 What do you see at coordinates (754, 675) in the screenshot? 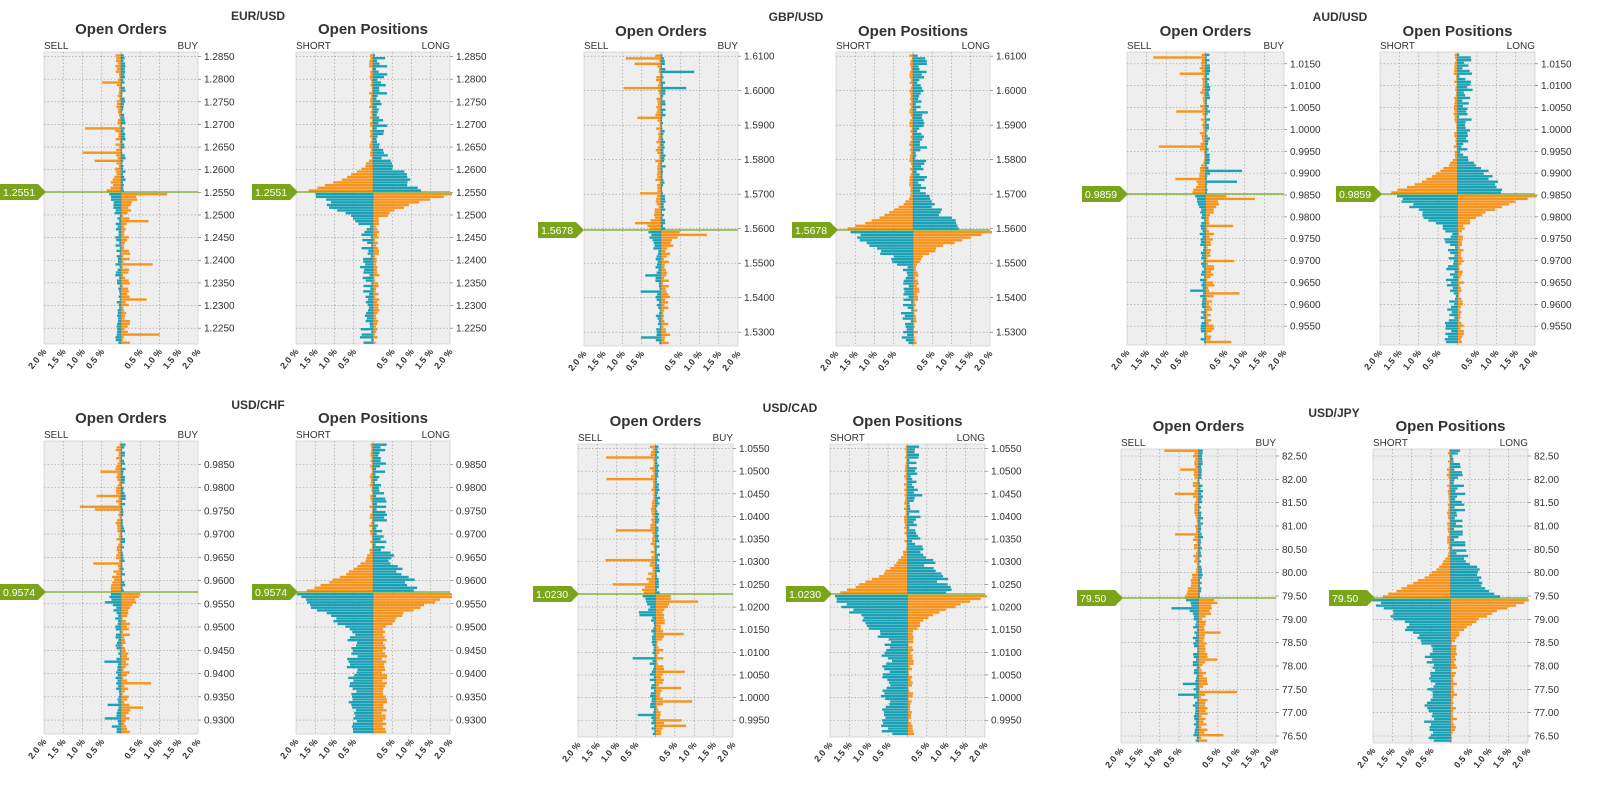
I see `y-tick-label: 1.0050` at bounding box center [754, 675].